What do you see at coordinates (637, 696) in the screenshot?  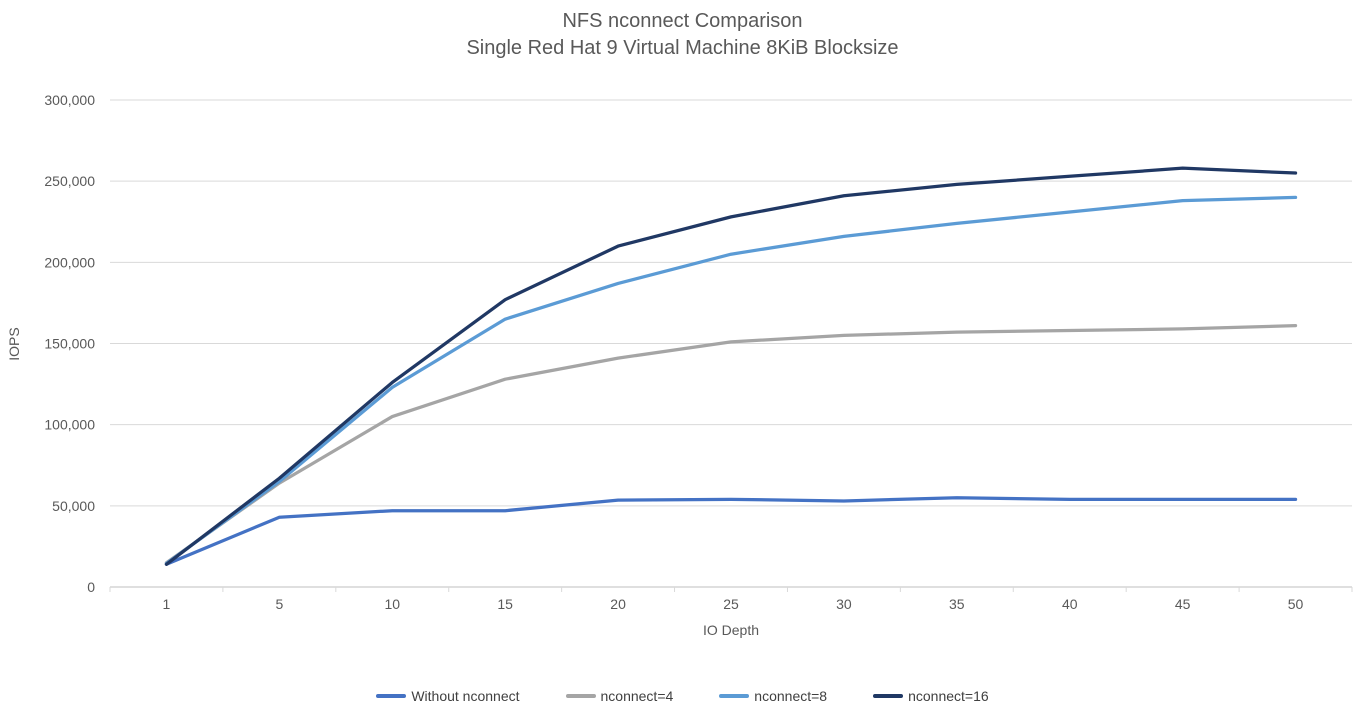 I see `legend-label: nconnect=4` at bounding box center [637, 696].